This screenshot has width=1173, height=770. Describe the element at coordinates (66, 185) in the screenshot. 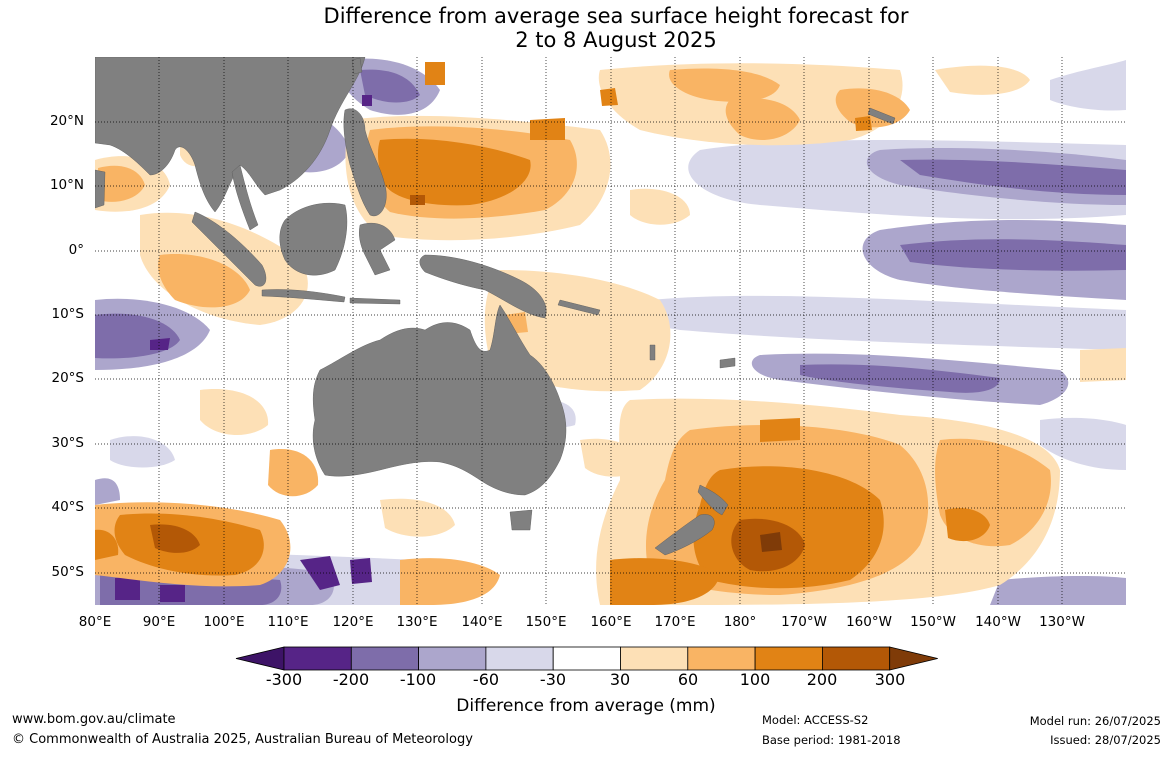

I see `lat-label-10n: 10°N` at that location.